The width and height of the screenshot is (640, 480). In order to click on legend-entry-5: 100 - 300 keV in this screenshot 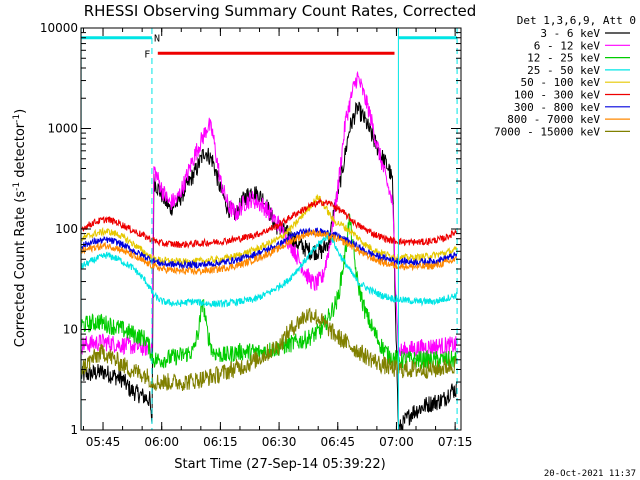, I will do `click(557, 95)`.